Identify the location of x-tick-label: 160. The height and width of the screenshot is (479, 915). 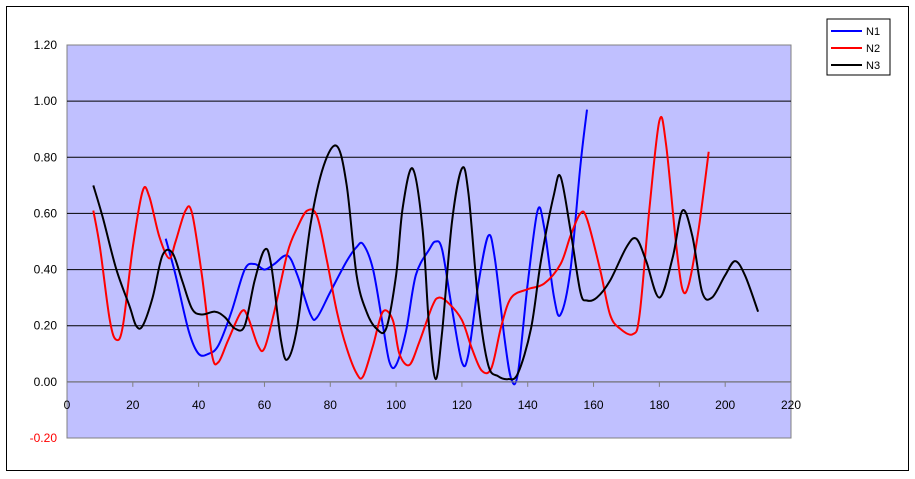
(594, 405).